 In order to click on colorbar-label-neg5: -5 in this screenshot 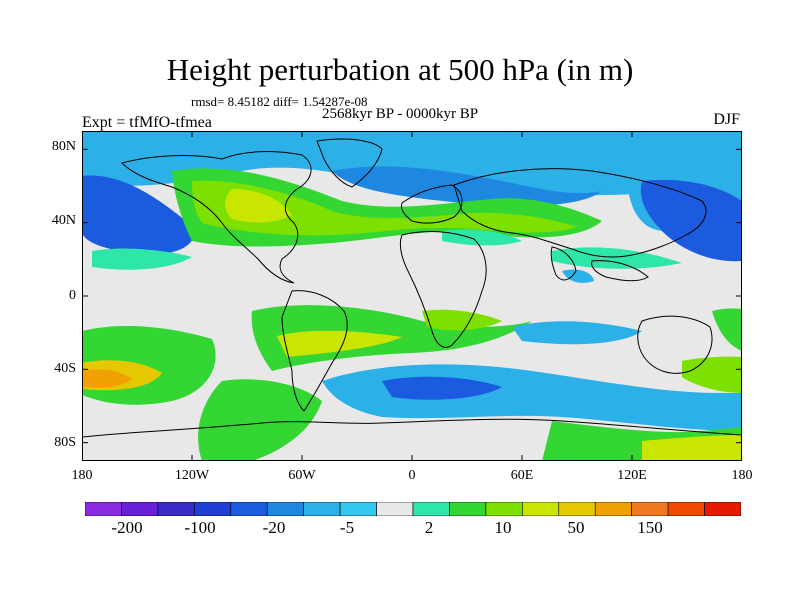, I will do `click(347, 527)`.